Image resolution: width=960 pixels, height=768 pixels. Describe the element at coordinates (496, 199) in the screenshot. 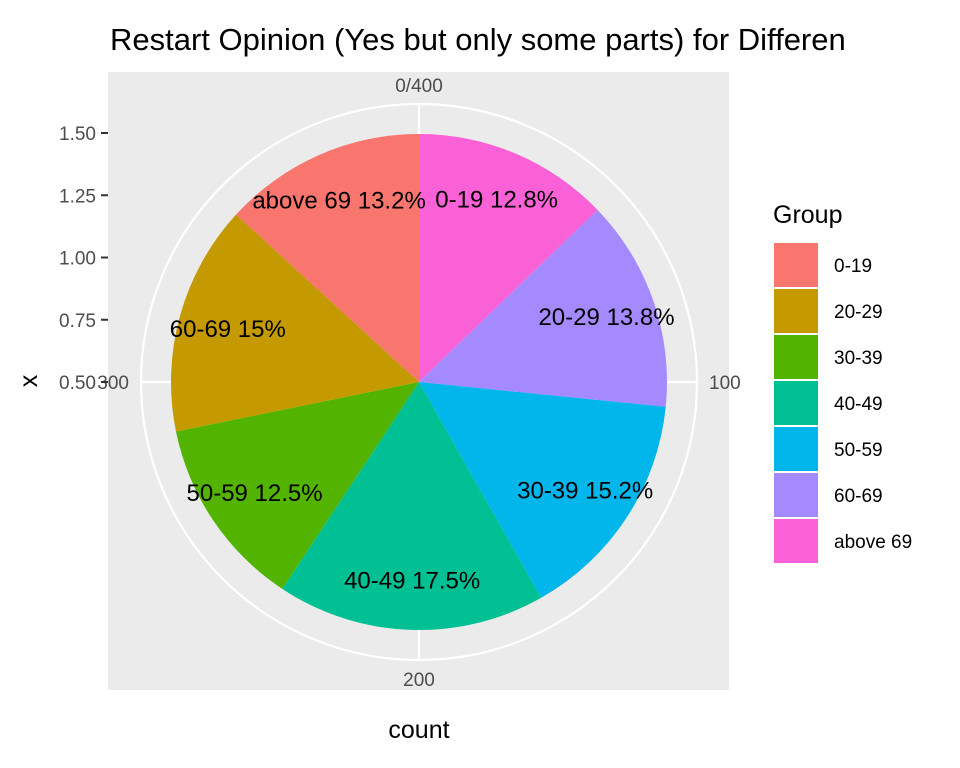

I see `slice-label: 0-19 12.8%` at that location.